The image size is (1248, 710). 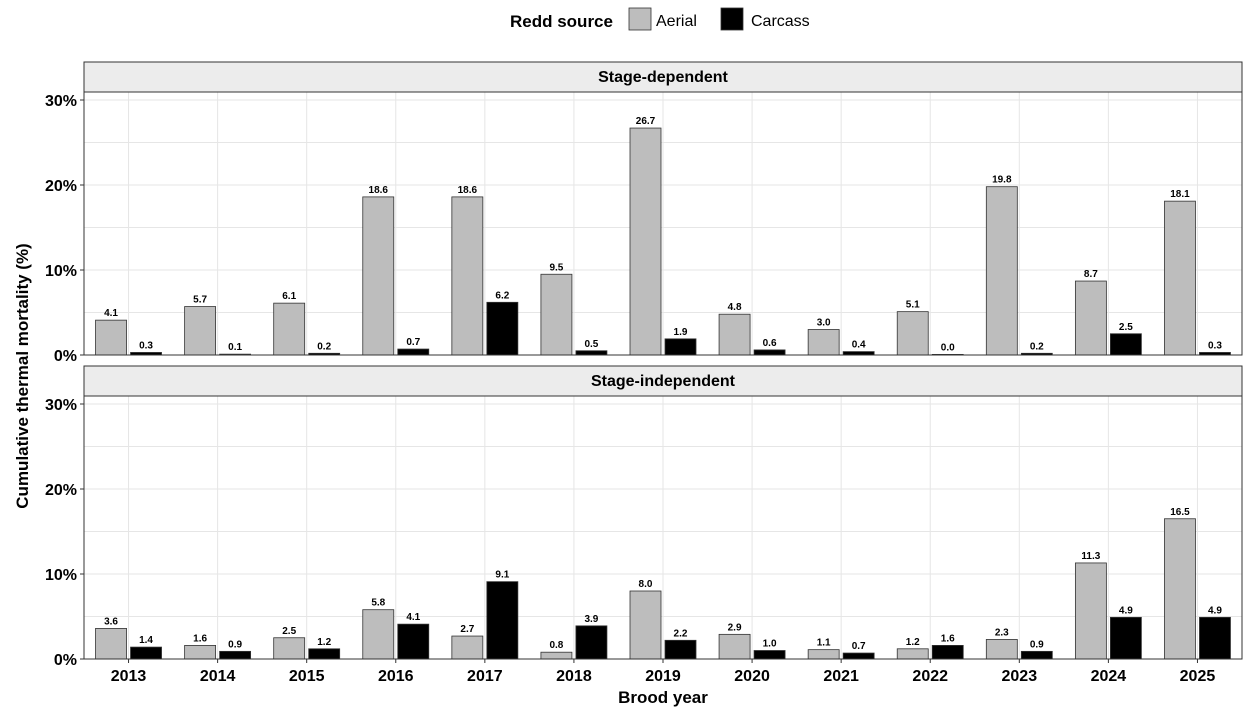 What do you see at coordinates (663, 697) in the screenshot?
I see `x-axis-title: Brood year` at bounding box center [663, 697].